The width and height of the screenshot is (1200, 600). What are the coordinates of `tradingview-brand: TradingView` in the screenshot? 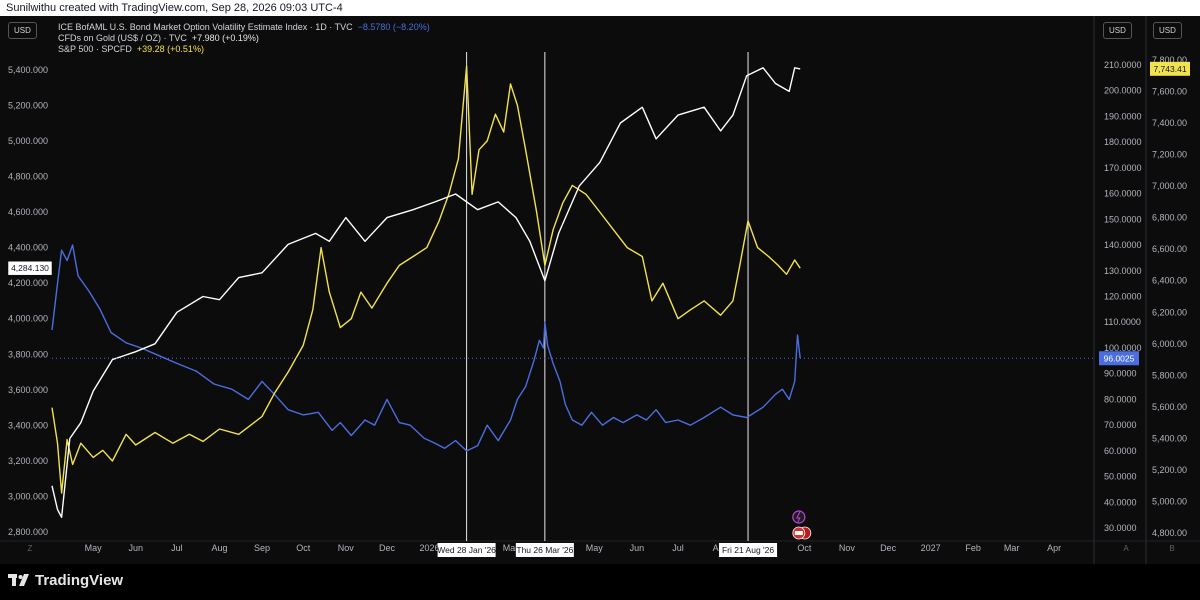 It's located at (79, 580).